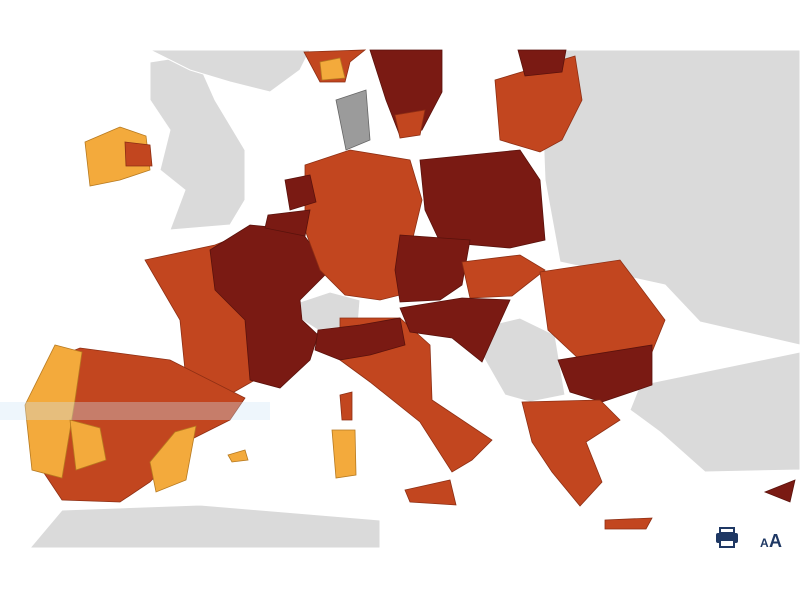 The image size is (800, 601). What do you see at coordinates (332, 69) in the screenshot?
I see `region-norway-west` at bounding box center [332, 69].